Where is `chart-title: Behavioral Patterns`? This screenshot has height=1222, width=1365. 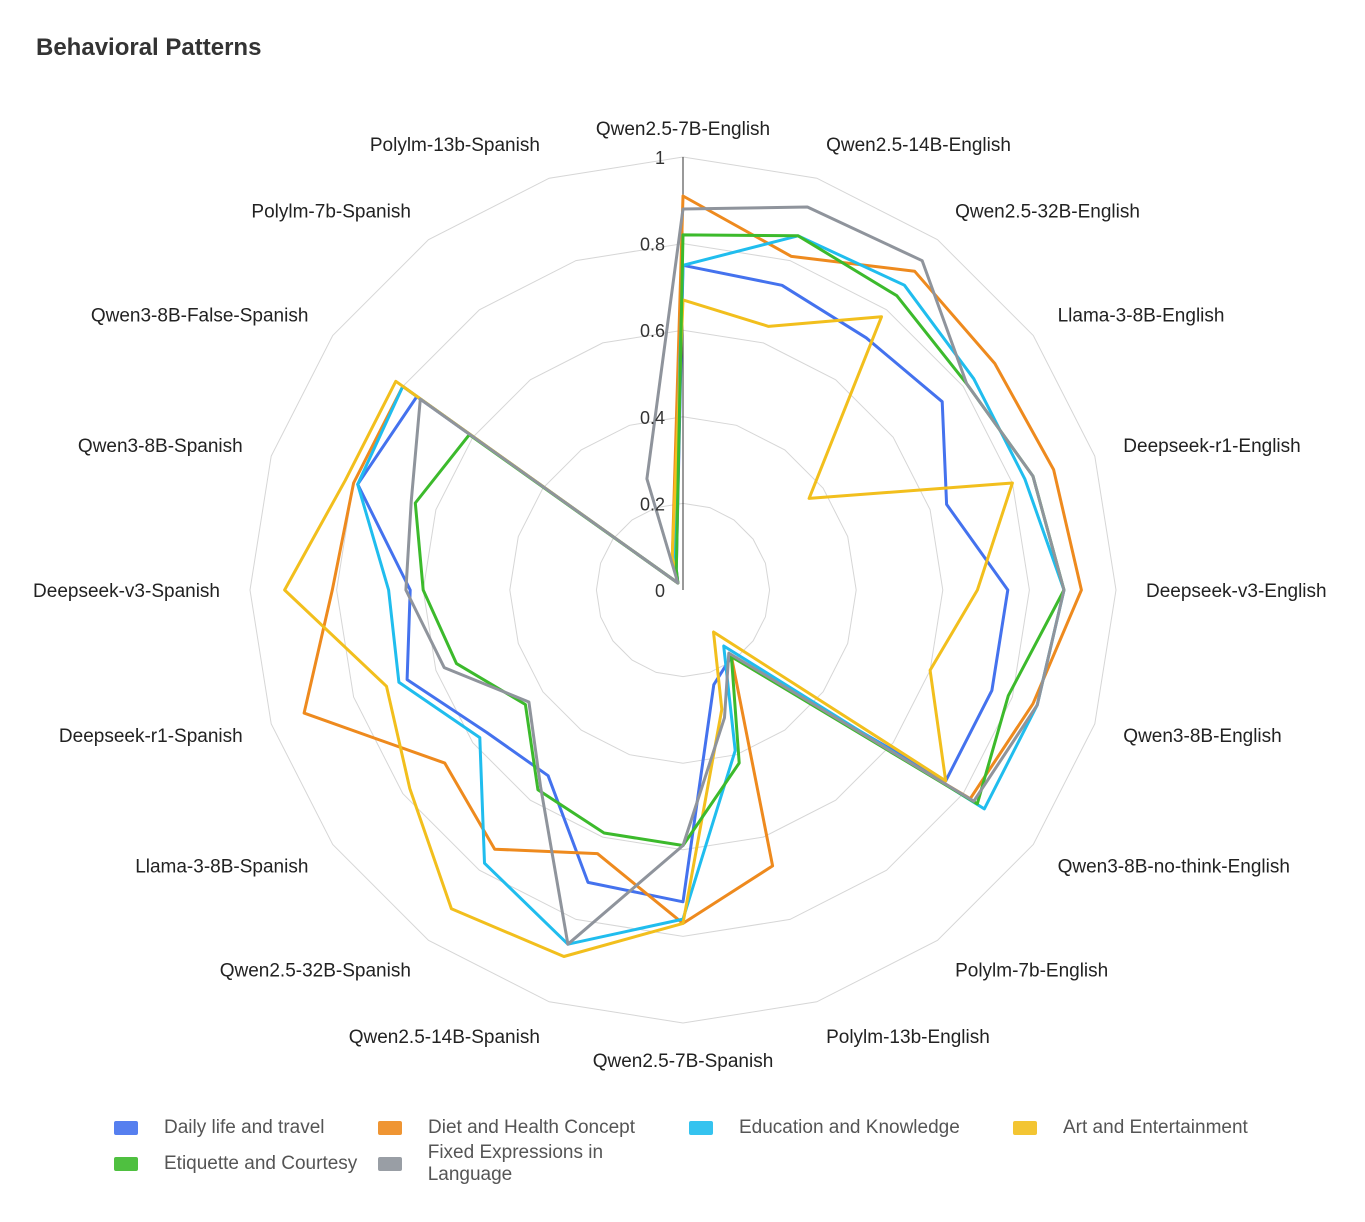 chart-title: Behavioral Patterns is located at coordinates (149, 47).